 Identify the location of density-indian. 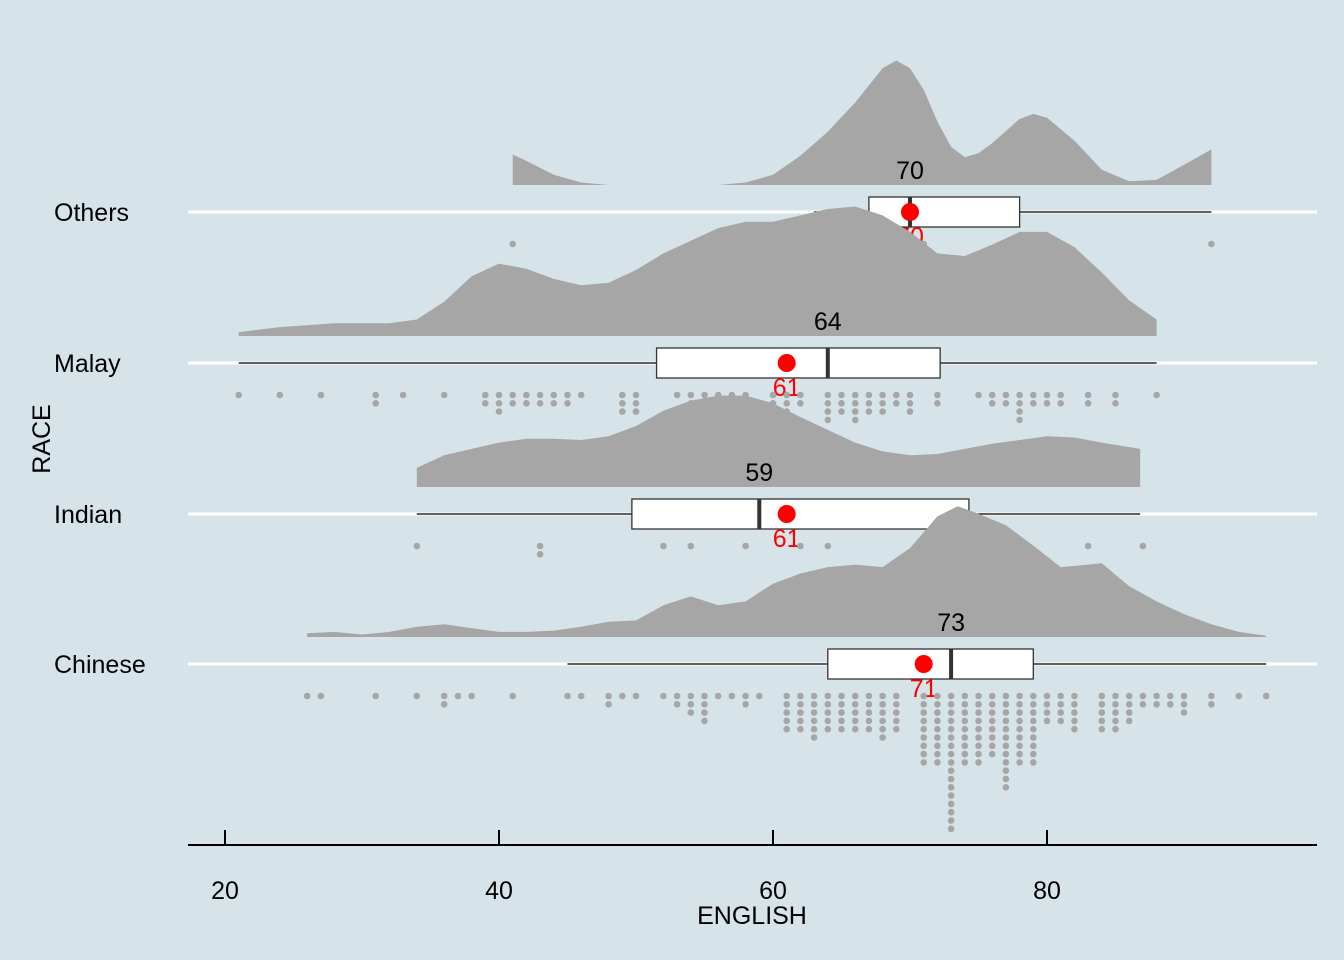
(778, 441).